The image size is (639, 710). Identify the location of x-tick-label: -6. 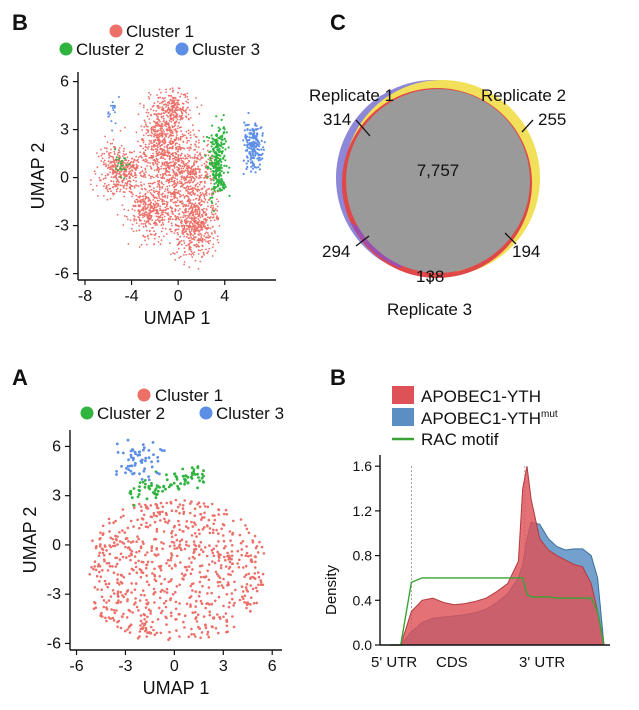
(76, 666).